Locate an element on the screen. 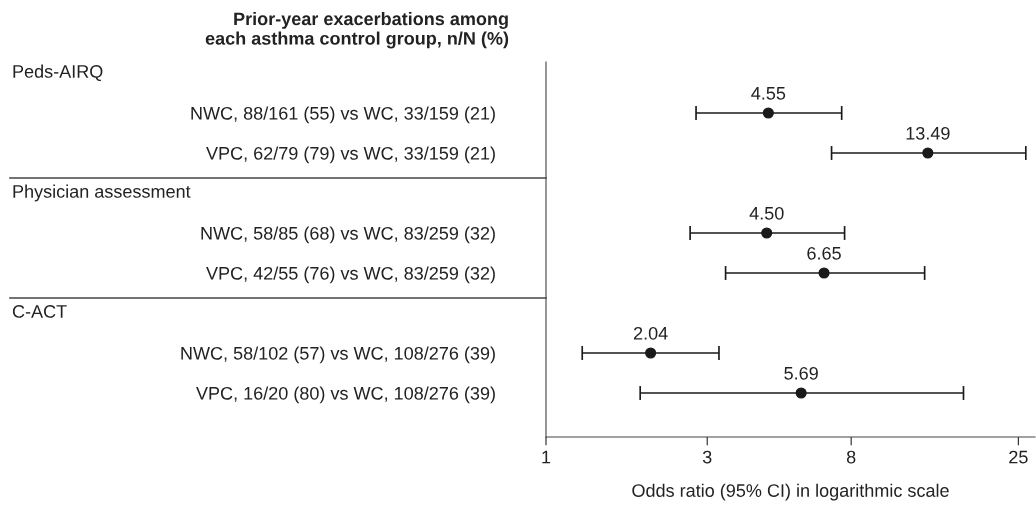 The height and width of the screenshot is (514, 1036). y-tick-label: NWC, 88/161 (55) vs WC, 33/159 (21) is located at coordinates (343, 115).